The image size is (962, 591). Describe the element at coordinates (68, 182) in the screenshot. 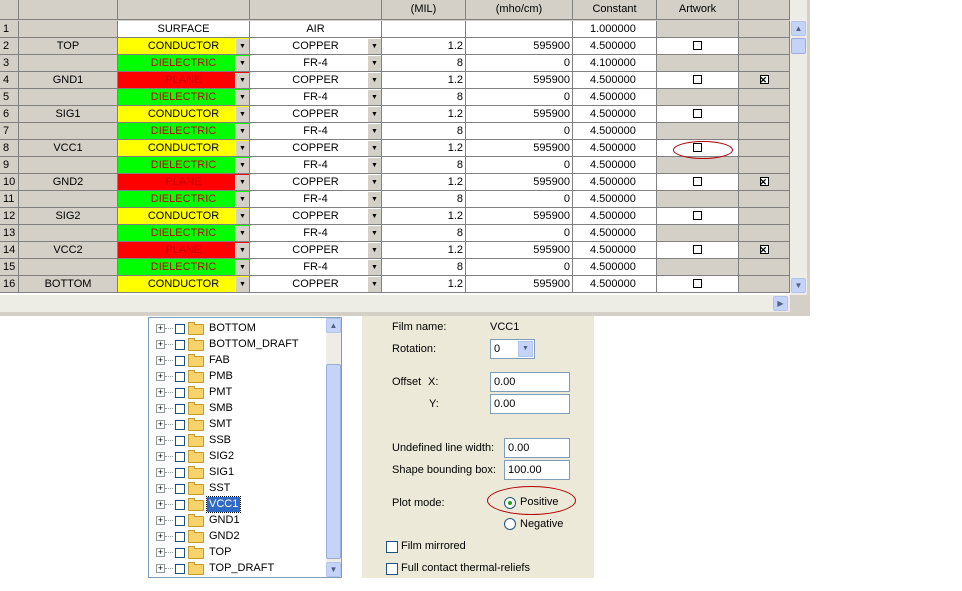

I see `layer-name-cell: GND2` at that location.